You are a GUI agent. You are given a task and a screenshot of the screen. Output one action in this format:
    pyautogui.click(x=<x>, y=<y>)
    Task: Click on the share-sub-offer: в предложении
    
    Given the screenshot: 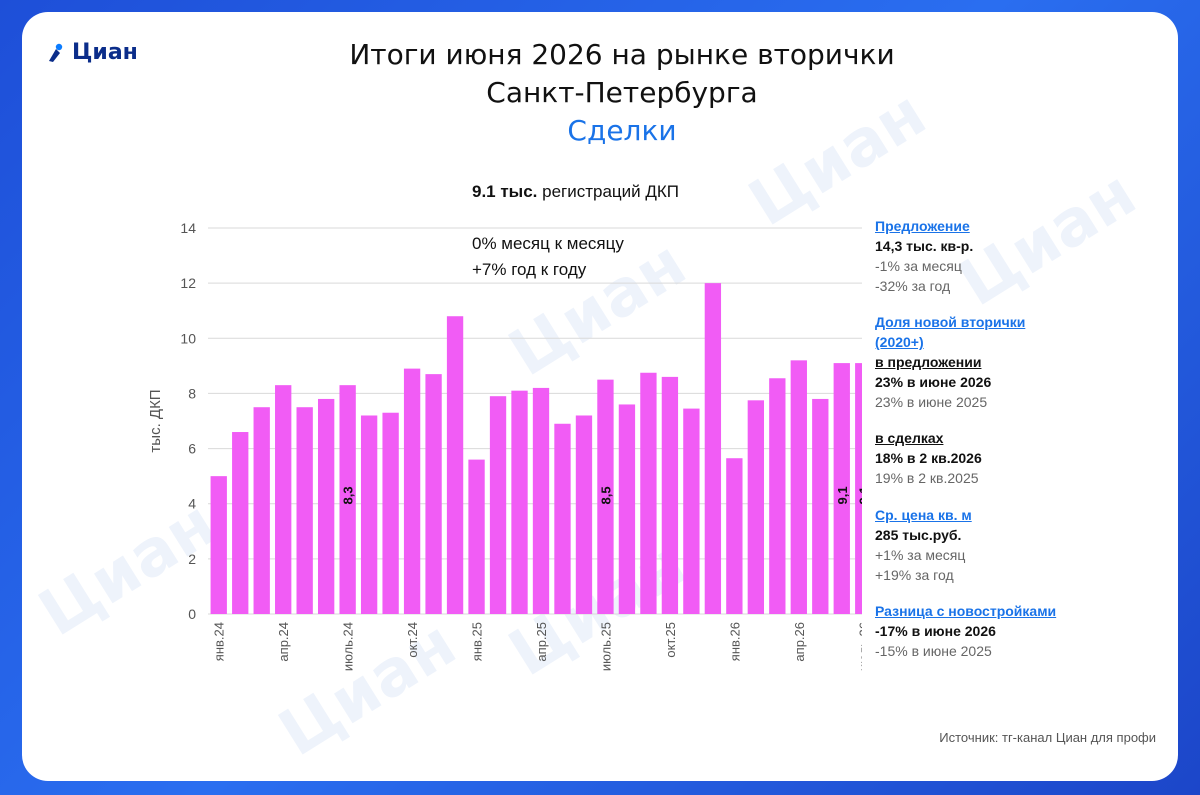 What is the action you would take?
    pyautogui.click(x=928, y=362)
    